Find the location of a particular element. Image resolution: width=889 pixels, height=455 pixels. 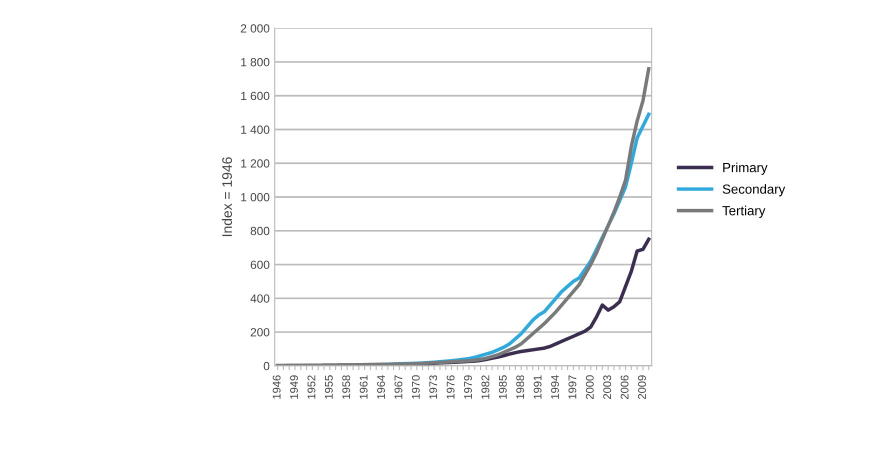

y-tick-label: 400 is located at coordinates (260, 298).